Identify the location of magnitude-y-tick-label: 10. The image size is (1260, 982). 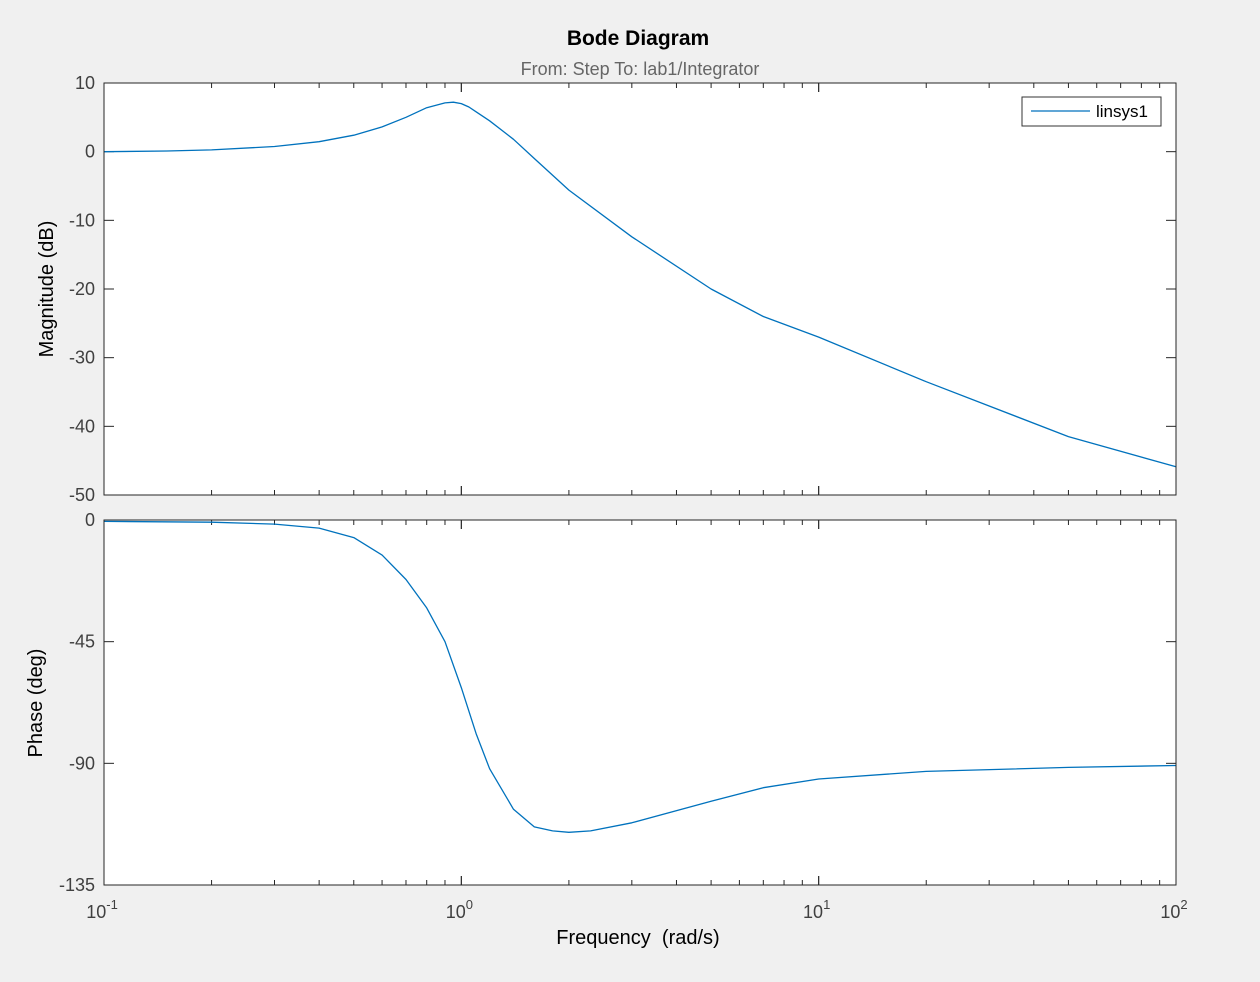
(85, 83).